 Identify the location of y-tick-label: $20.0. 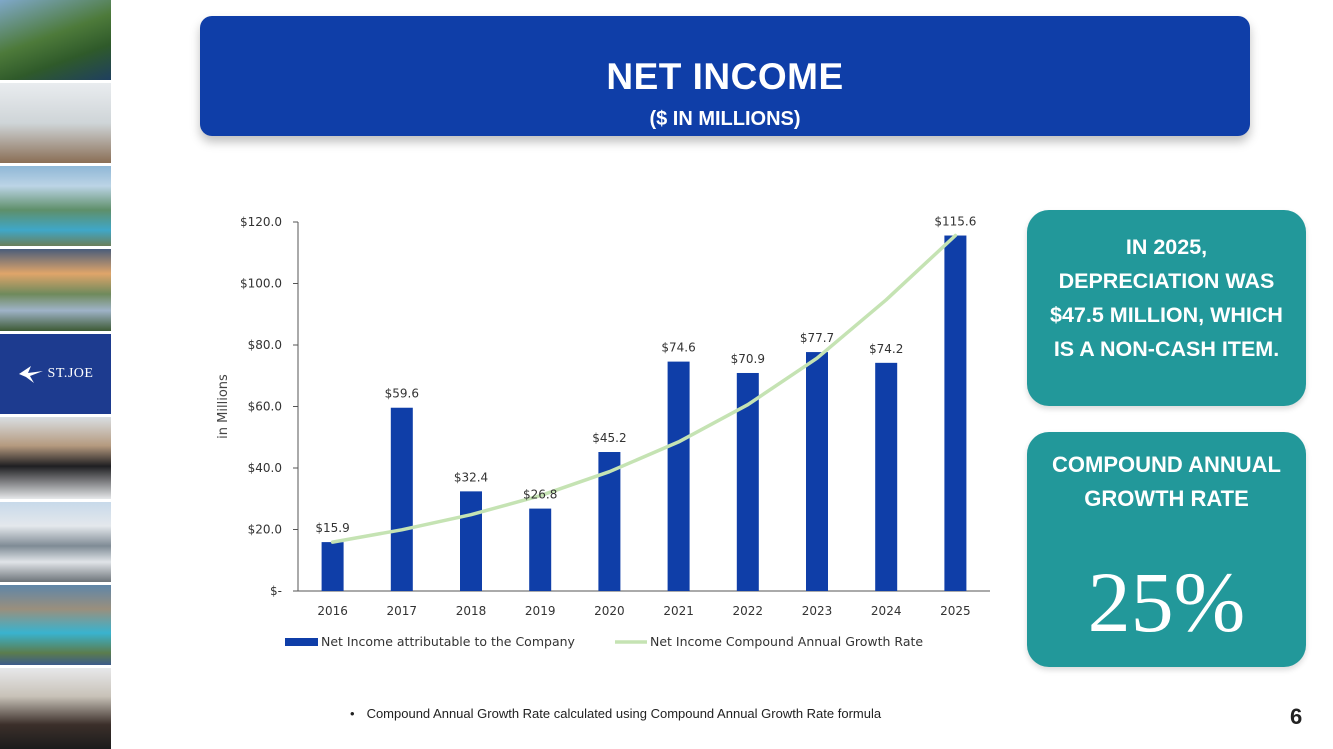
(265, 530).